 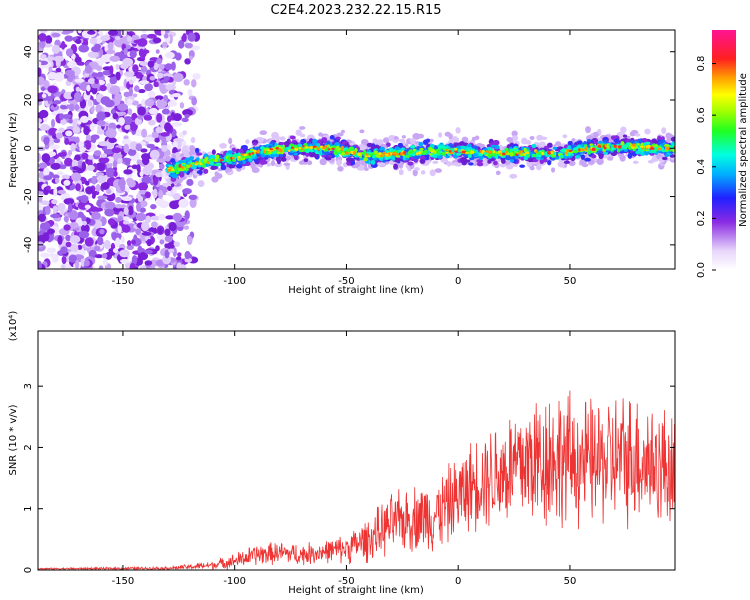 I want to click on top-y-tick-label: -40, so click(x=28, y=245).